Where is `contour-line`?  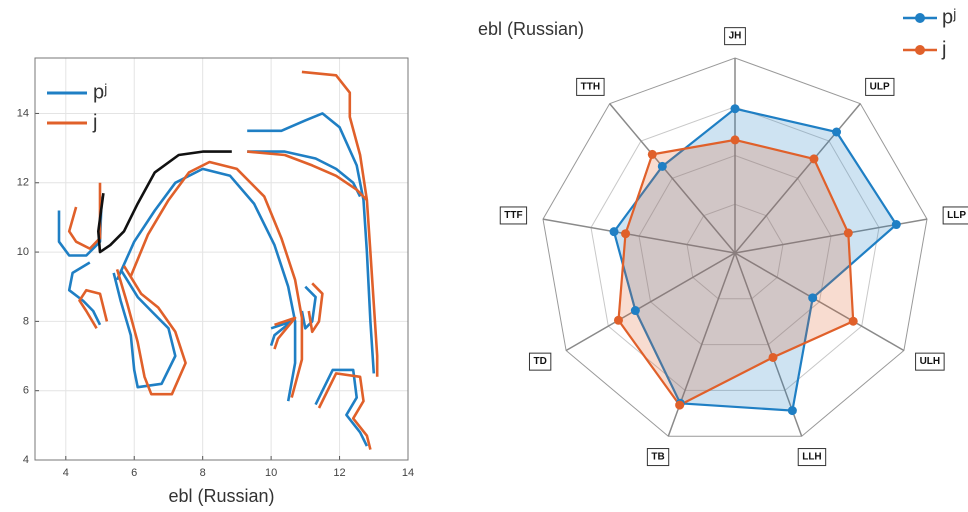
contour-line is located at coordinates (164, 202).